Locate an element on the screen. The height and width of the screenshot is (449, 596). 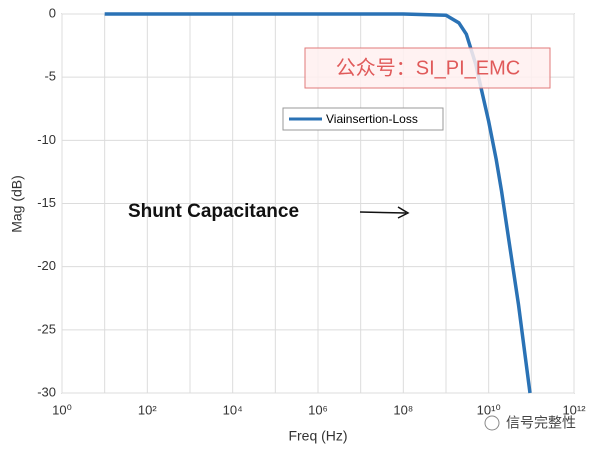
y-tick-label: -20 is located at coordinates (46, 265).